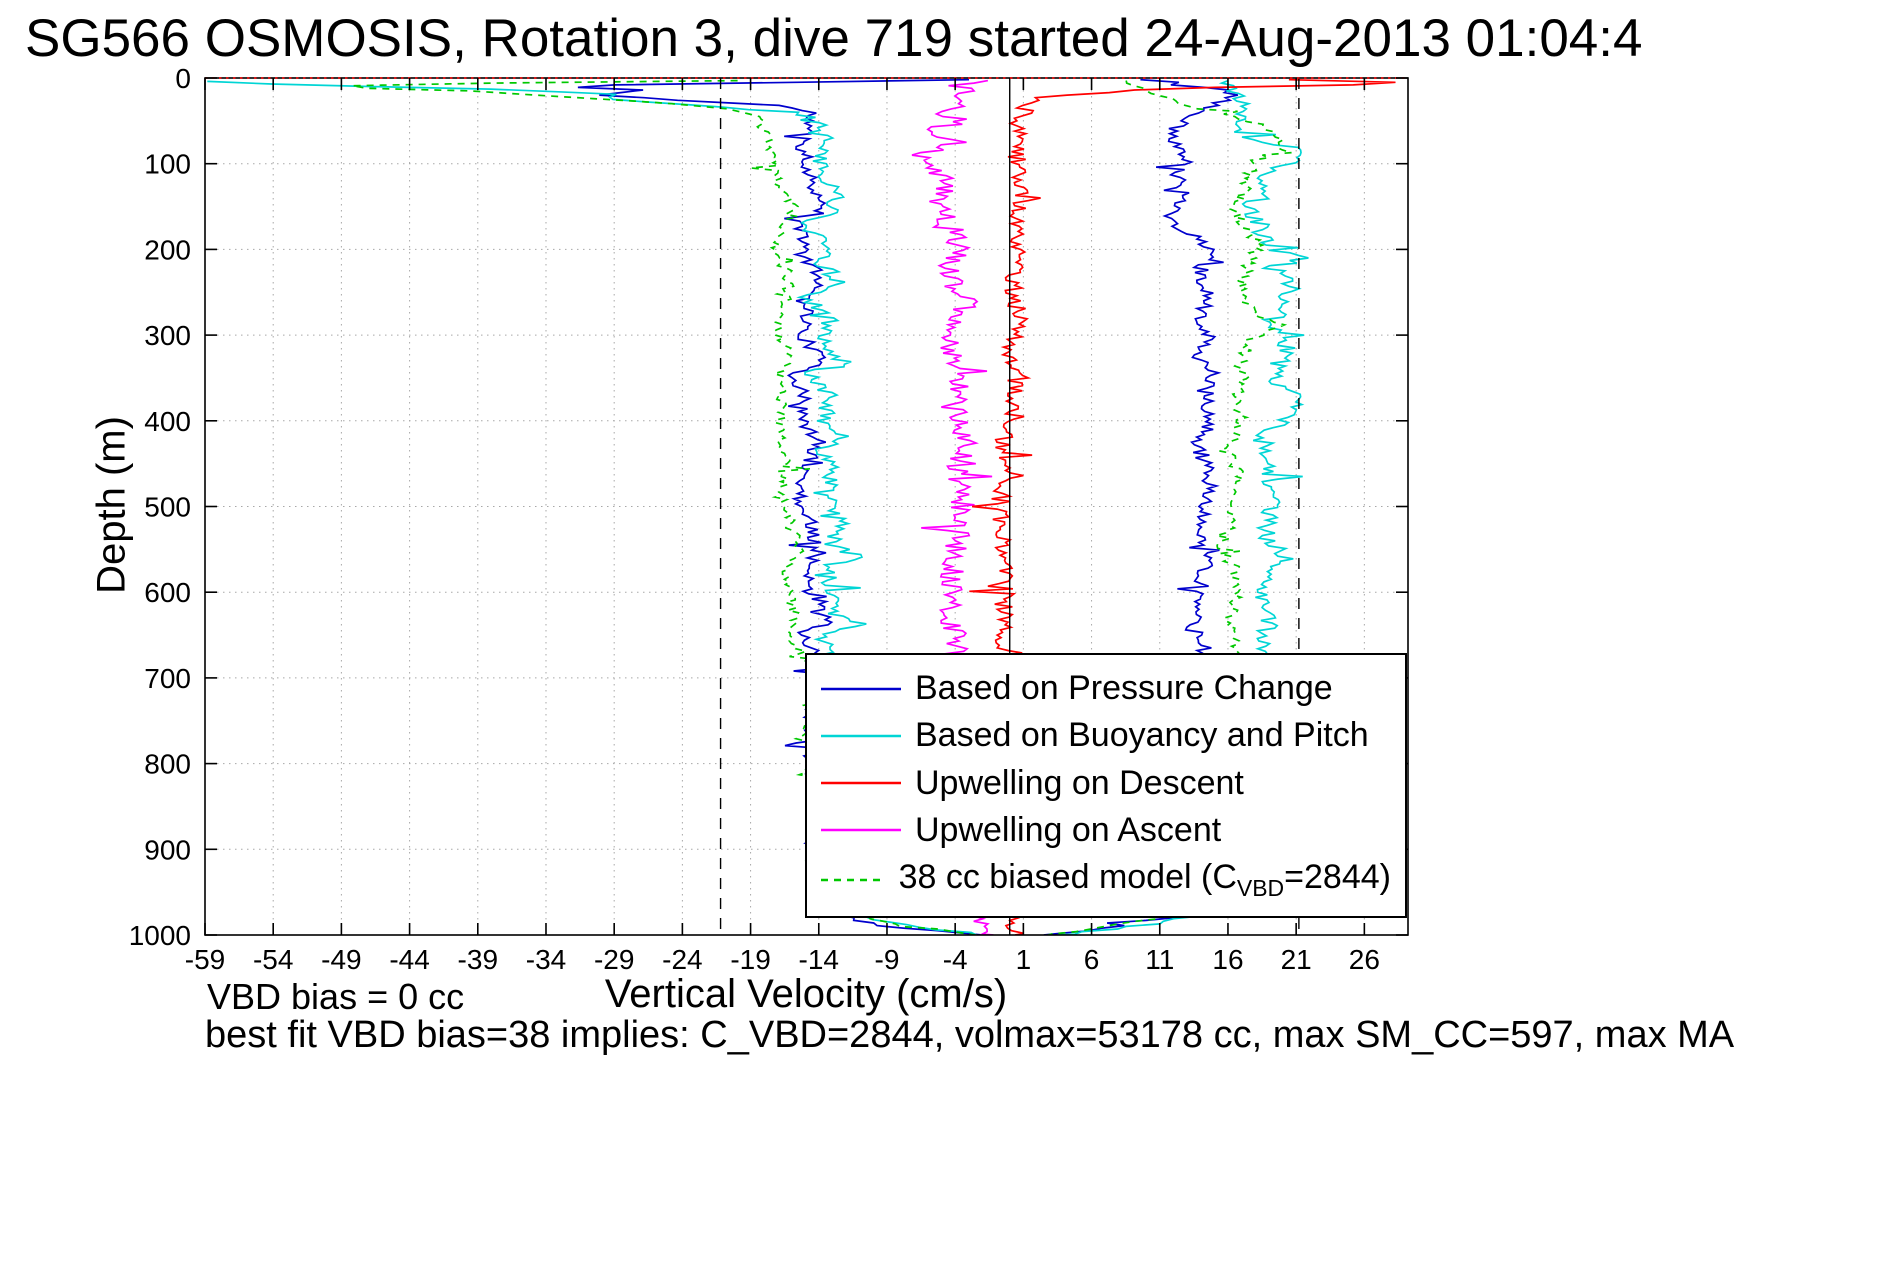 This screenshot has width=1891, height=1262. What do you see at coordinates (955, 959) in the screenshot?
I see `x-tick-label: -4` at bounding box center [955, 959].